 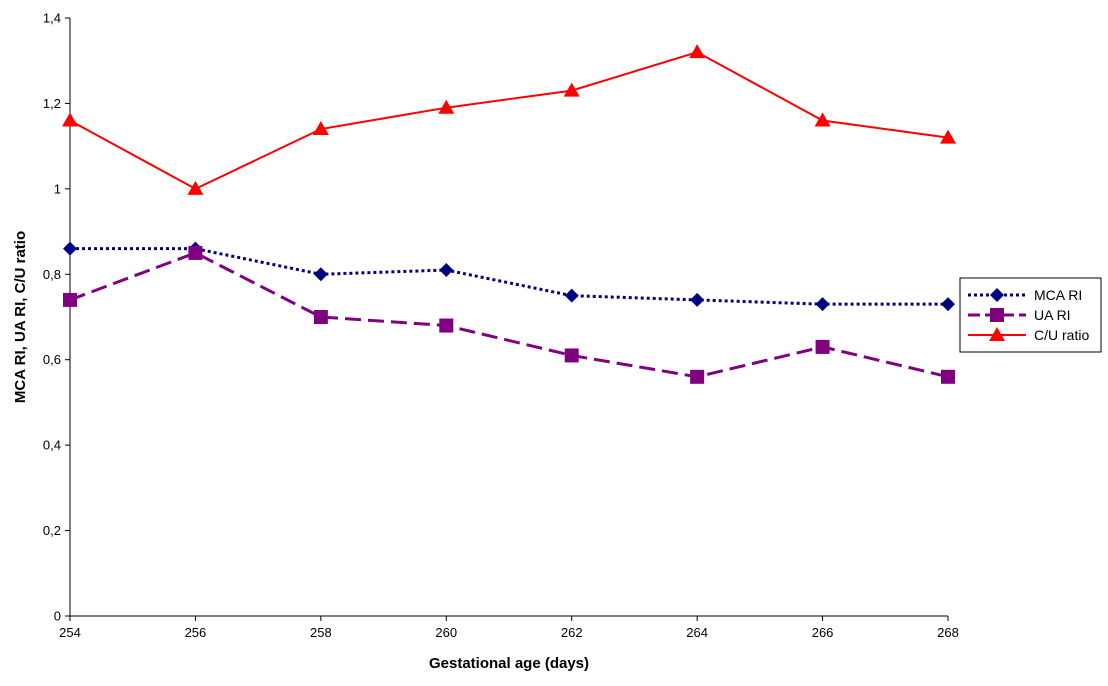 I want to click on y-tick-label: 0,2, so click(x=52, y=530).